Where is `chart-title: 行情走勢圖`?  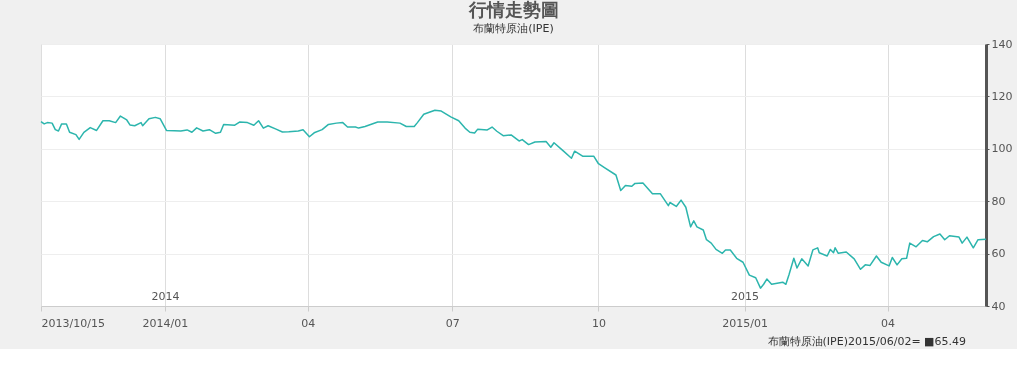 chart-title: 行情走勢圖 is located at coordinates (513, 10).